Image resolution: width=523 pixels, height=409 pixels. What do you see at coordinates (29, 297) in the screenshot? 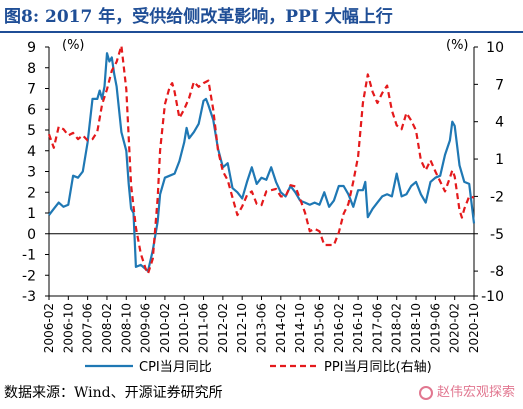
I see `left-tick-label: -3` at bounding box center [29, 297].